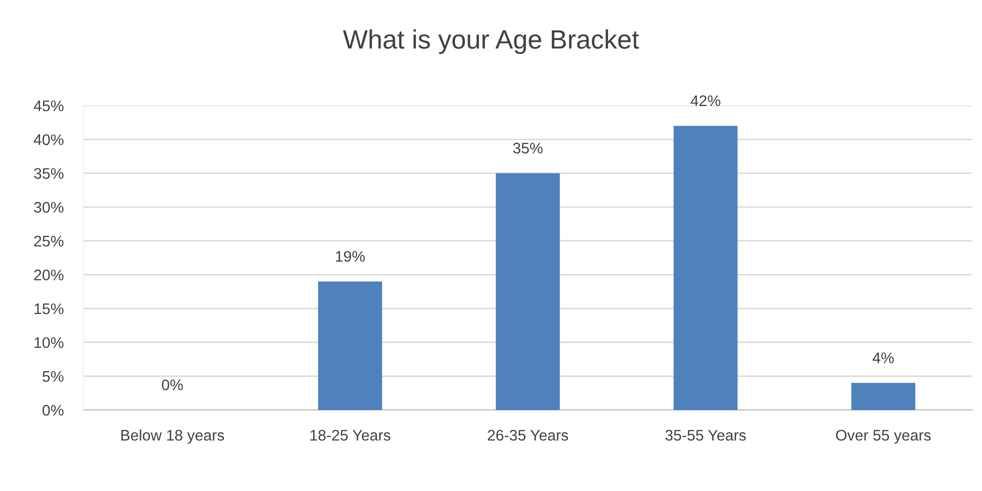 The image size is (982, 491). What do you see at coordinates (49, 342) in the screenshot?
I see `y-tick-label: 10%` at bounding box center [49, 342].